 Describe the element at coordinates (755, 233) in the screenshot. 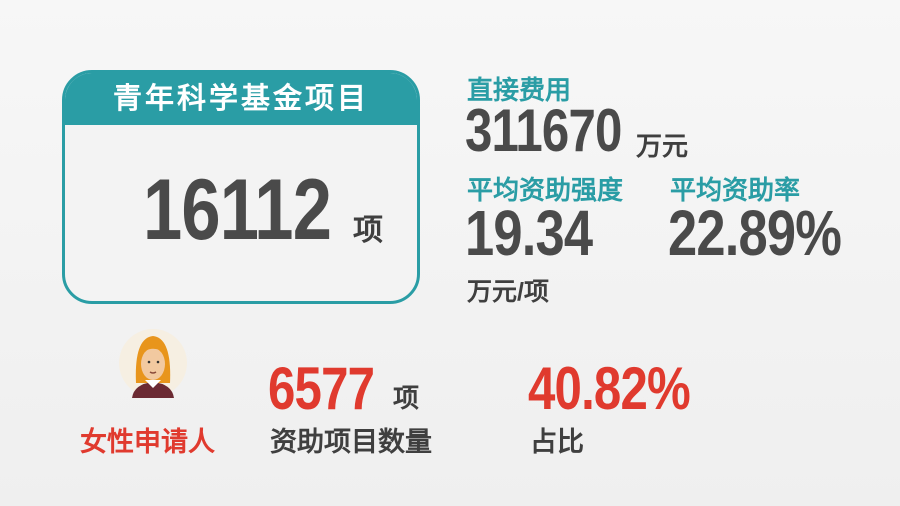

I see `avg-rate-value: 22.89%` at that location.